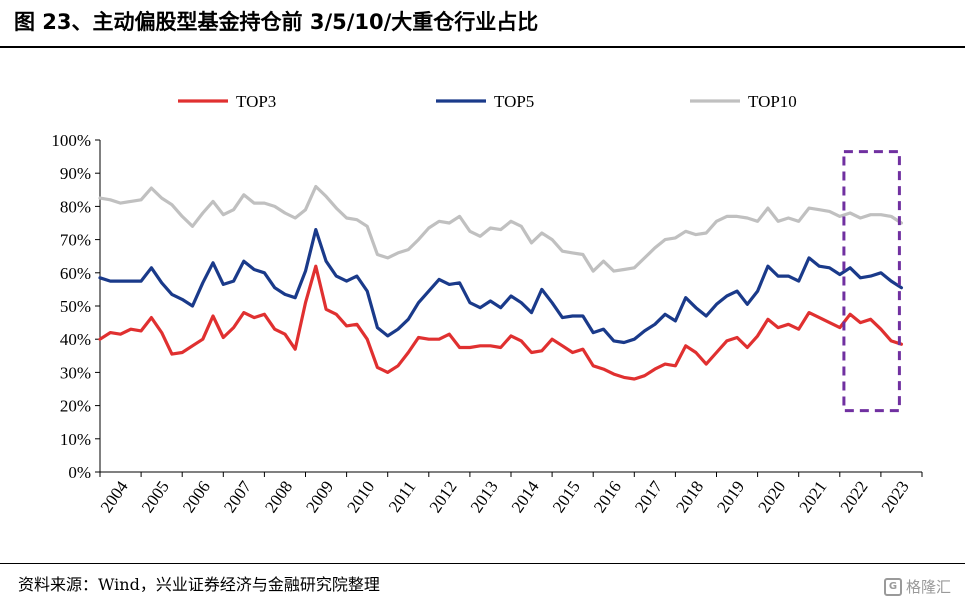  Describe the element at coordinates (256, 101) in the screenshot. I see `legend-label-top3: TOP3` at that location.